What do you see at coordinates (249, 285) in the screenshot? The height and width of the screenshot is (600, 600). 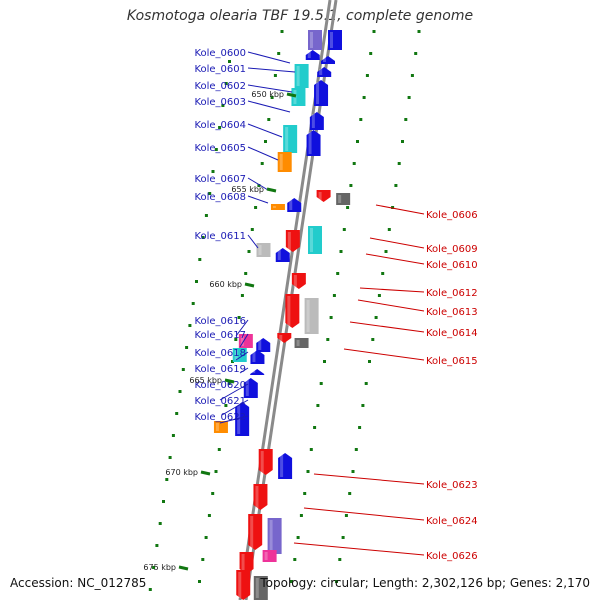 I see `kbp-tick-mark` at bounding box center [249, 285].